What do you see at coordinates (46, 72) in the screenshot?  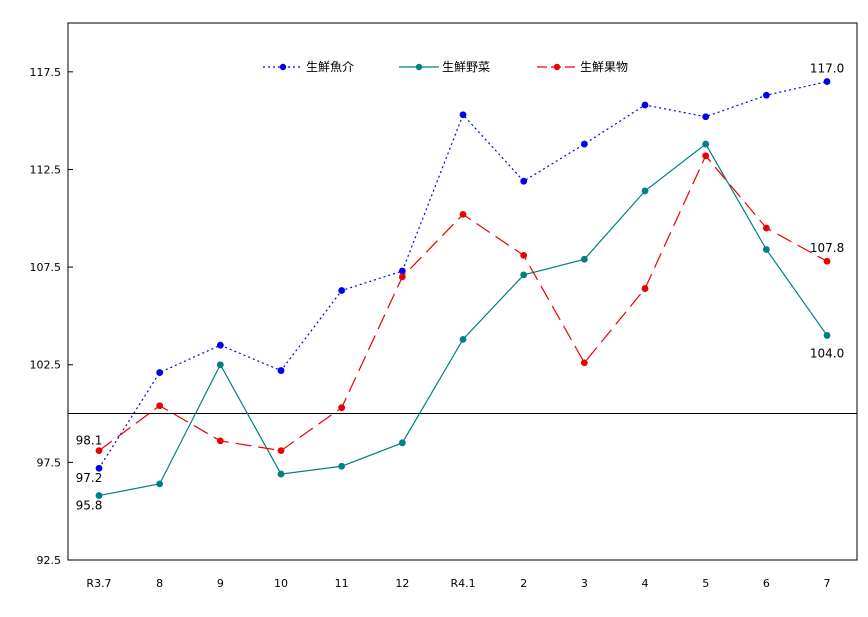 I see `y-tick-label: 117.5` at bounding box center [46, 72].